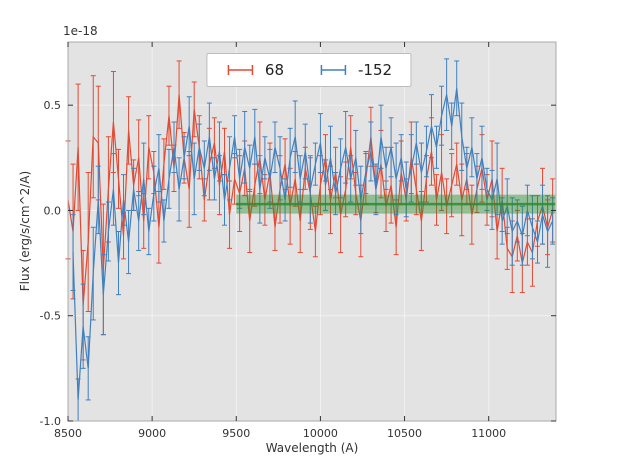 The image size is (617, 467). I want to click on svg-text: -0.5, so click(50, 316).